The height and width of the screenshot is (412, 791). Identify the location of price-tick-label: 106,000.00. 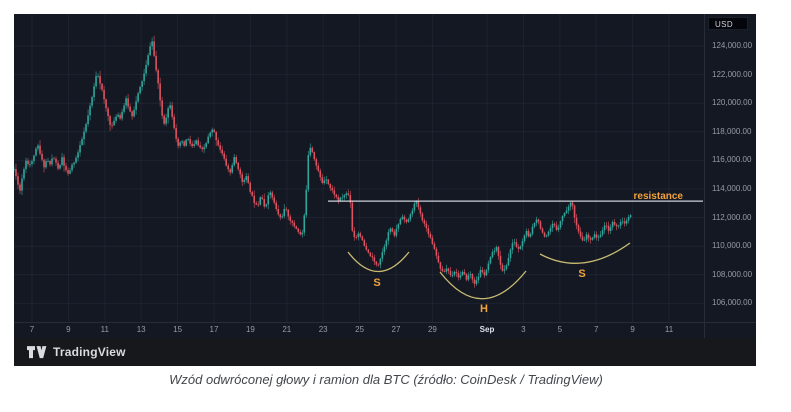
(732, 303).